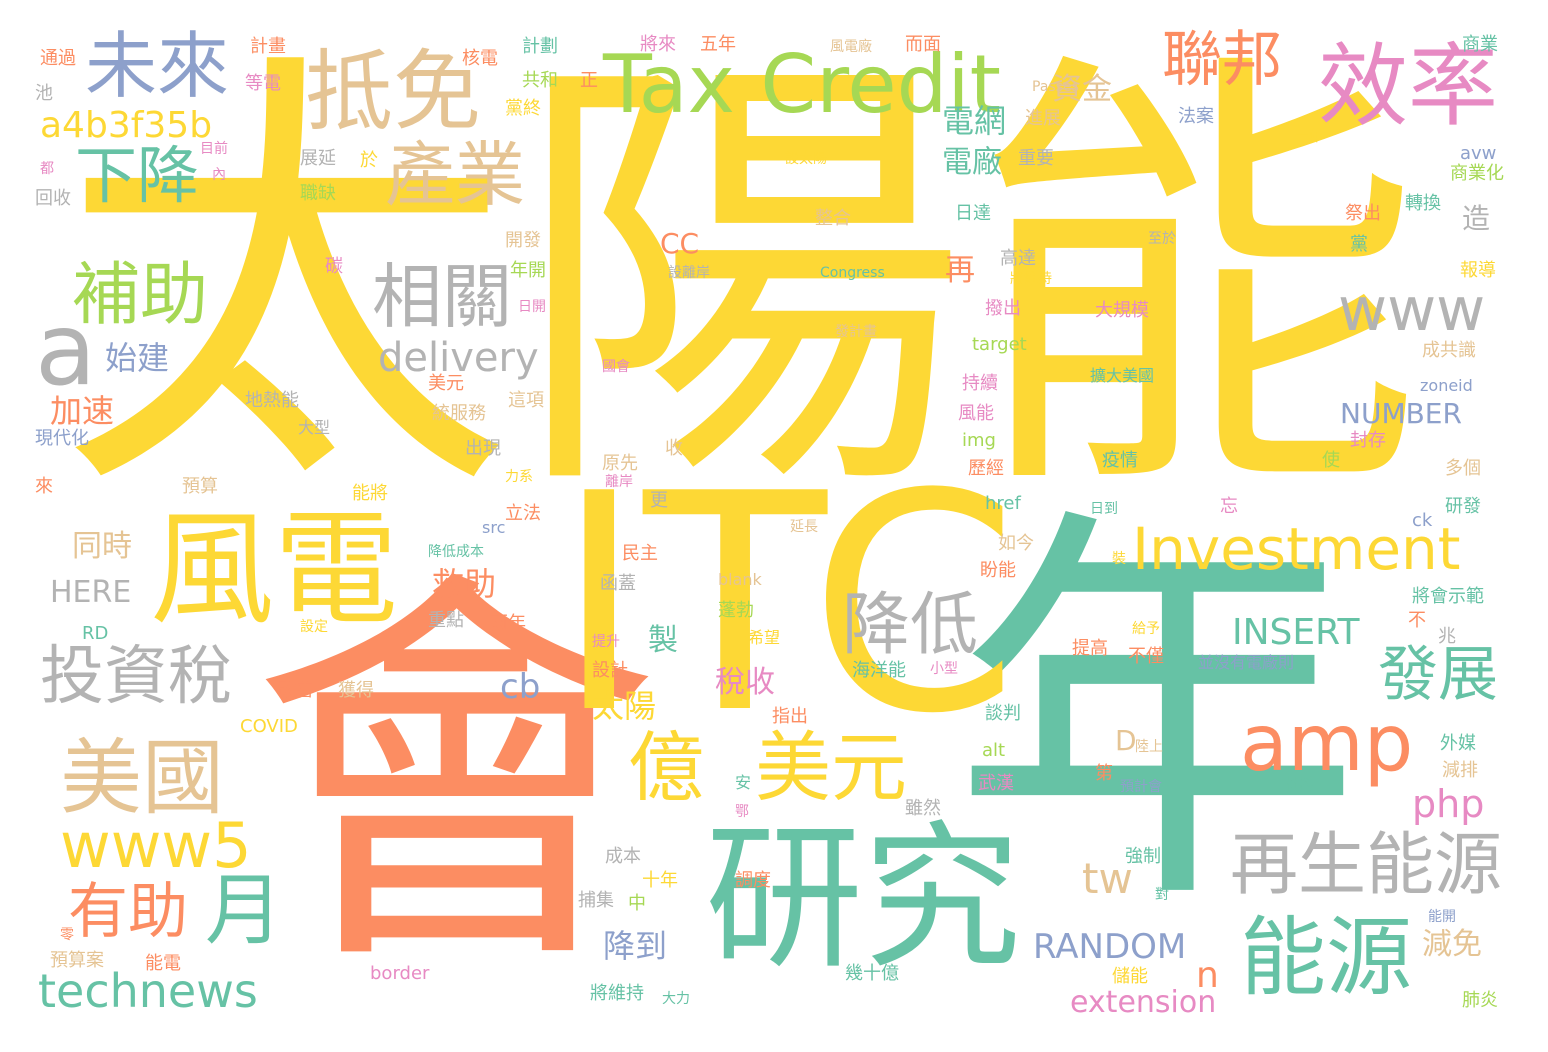 Image resolution: width=1548 pixels, height=1052 pixels. Describe the element at coordinates (1368, 440) in the screenshot. I see `cloud-word: 封存` at that location.